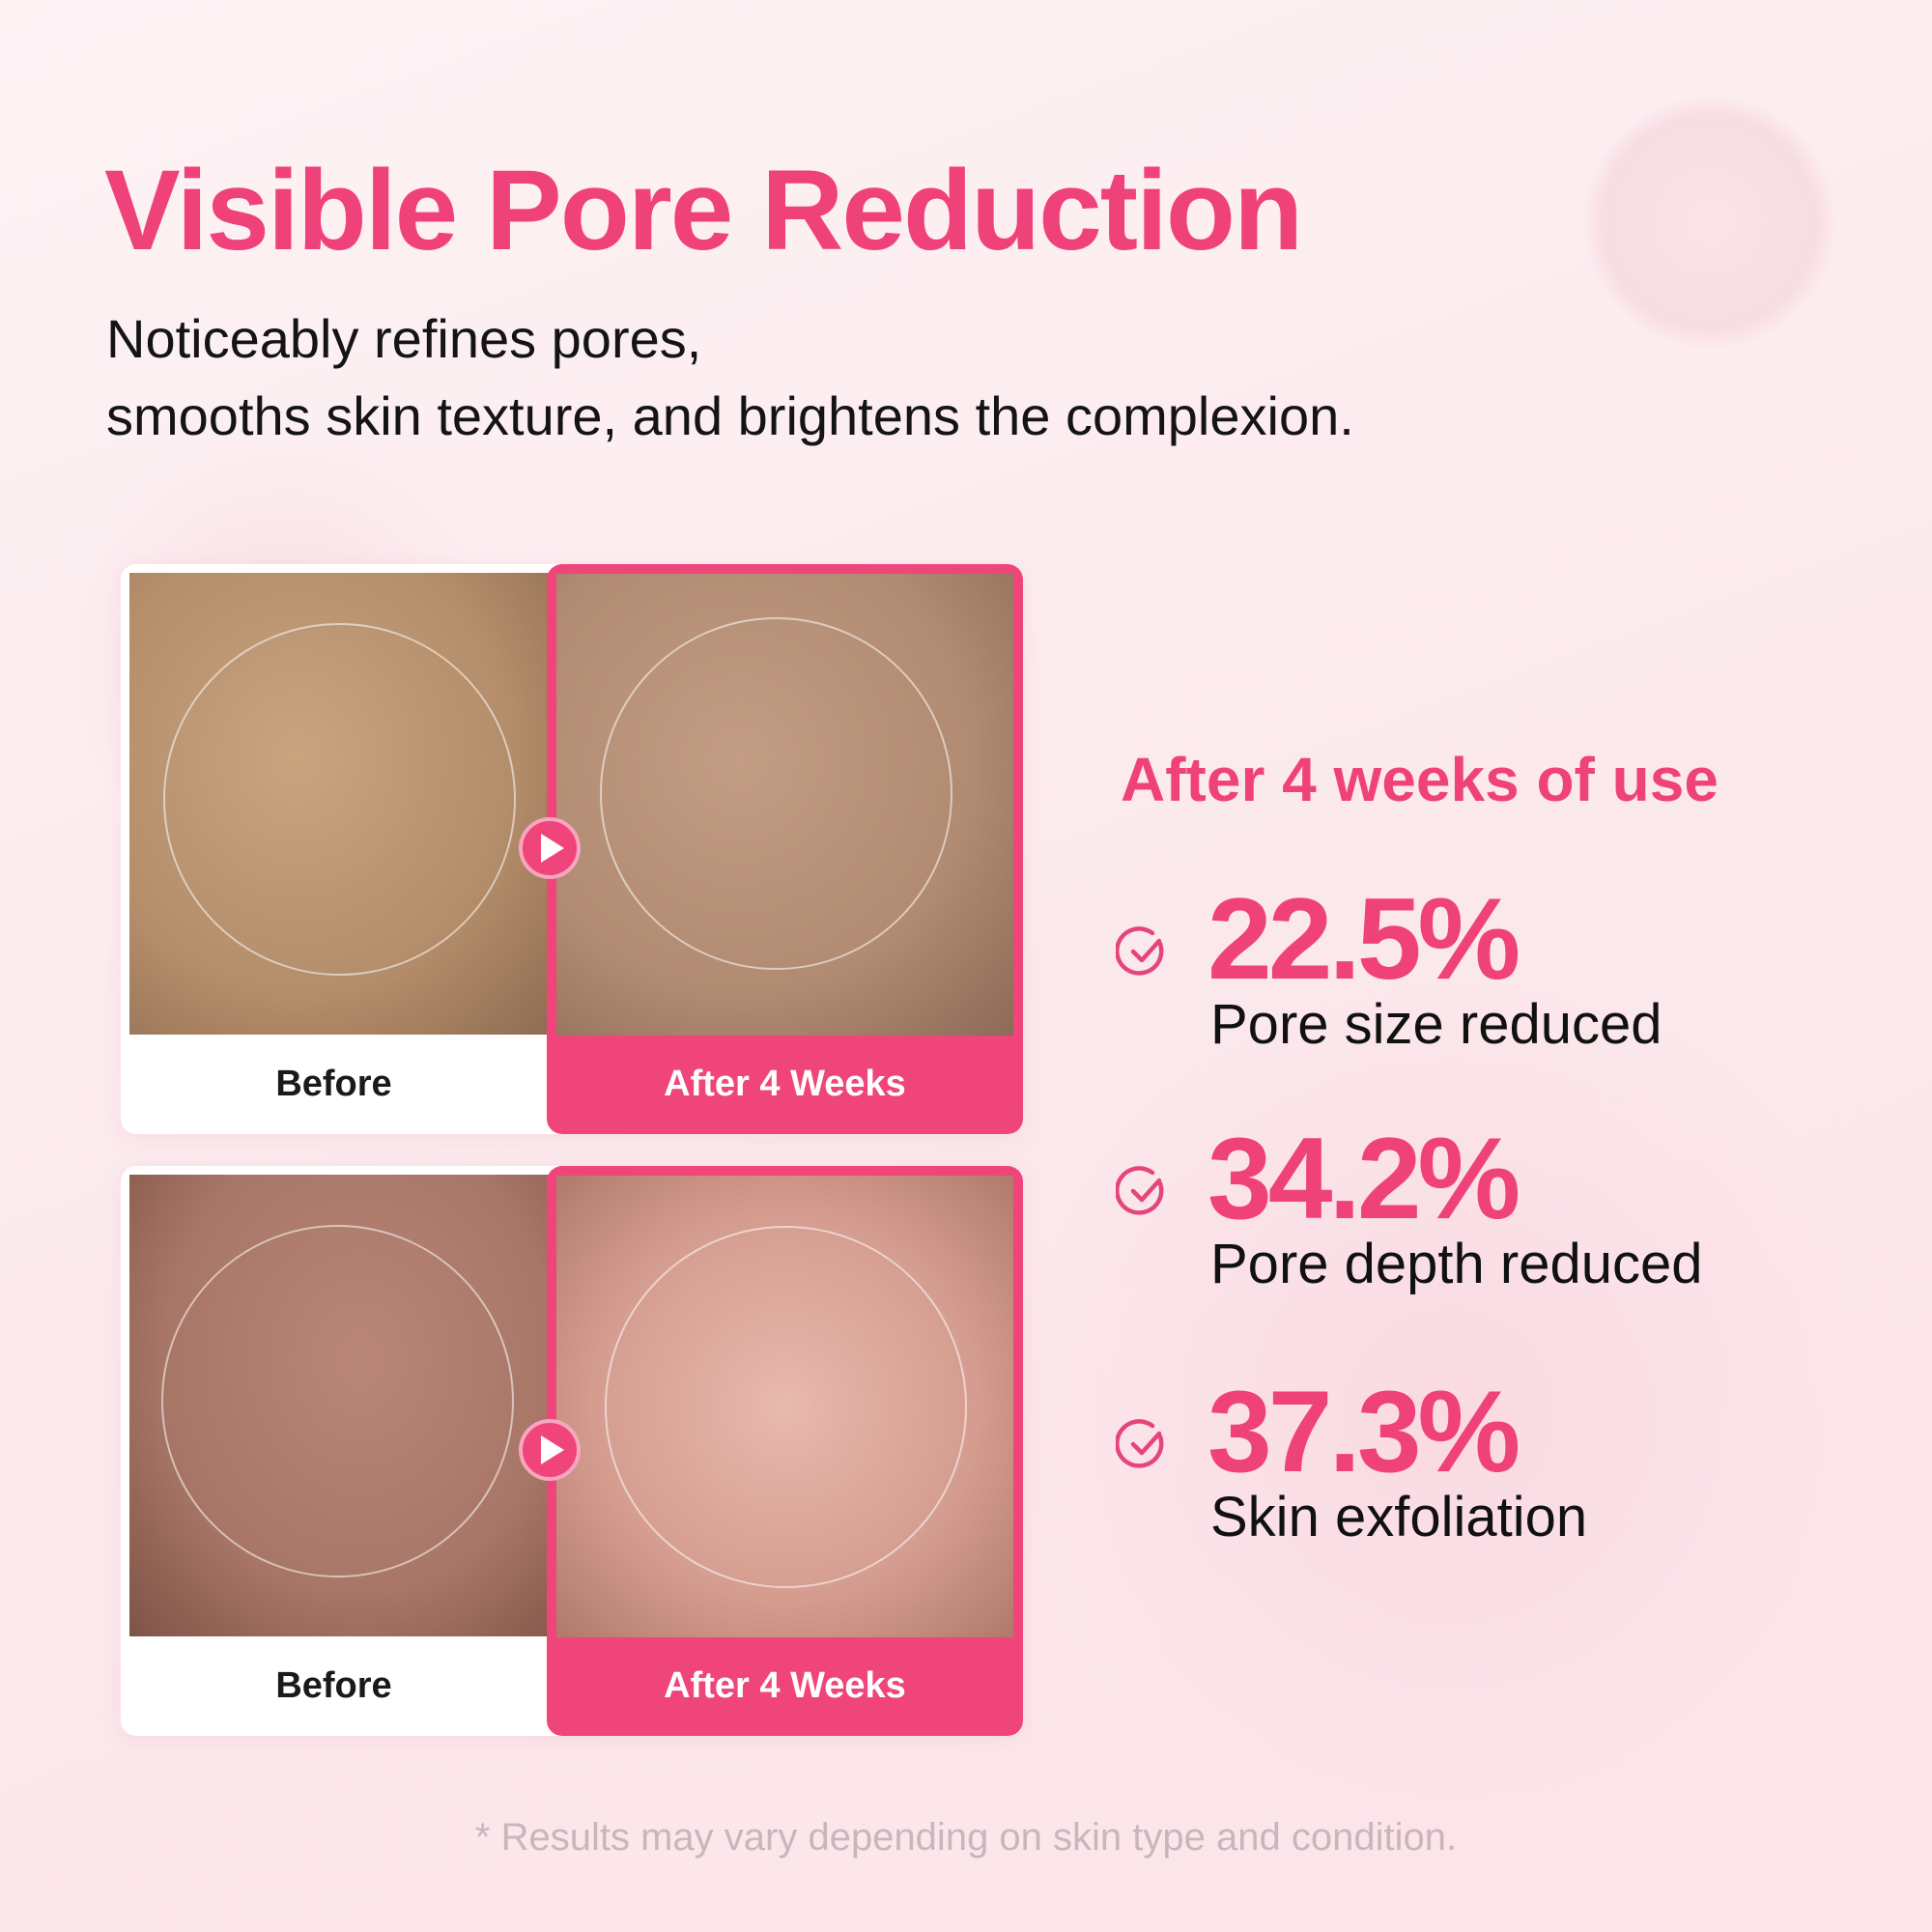 This screenshot has width=1932, height=1932. I want to click on stat-label: Skin exfoliation, so click(1399, 1517).